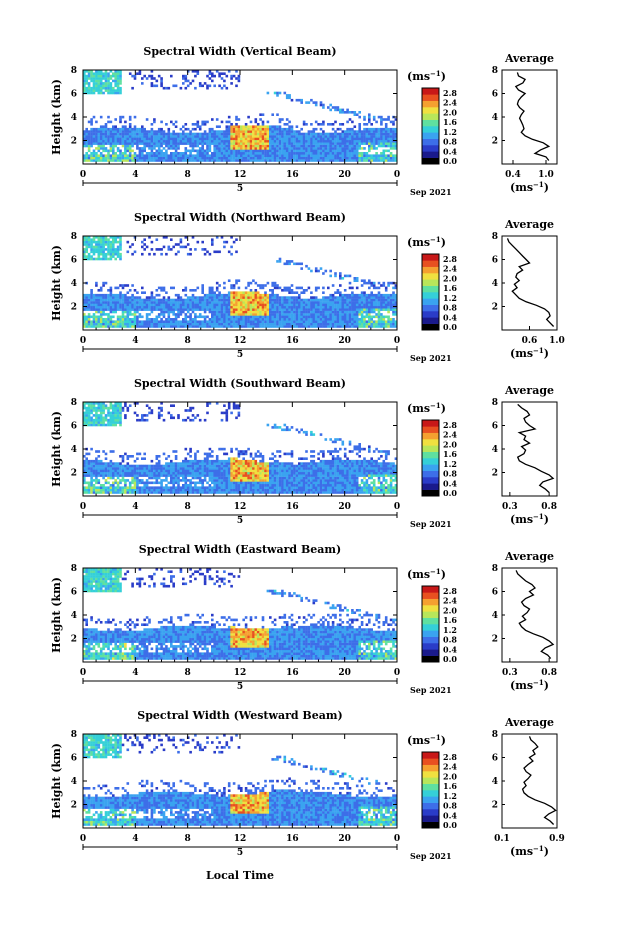 This screenshot has height=929, width=617. What do you see at coordinates (450, 444) in the screenshot?
I see `colorbar-tick-label: 2.0` at bounding box center [450, 444].